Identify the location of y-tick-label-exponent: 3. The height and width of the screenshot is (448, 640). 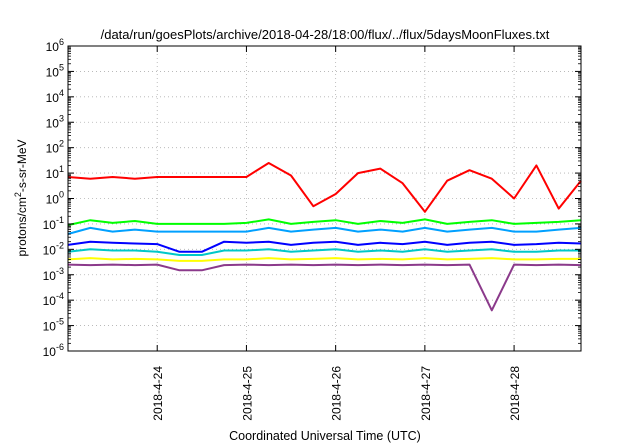
(61, 118).